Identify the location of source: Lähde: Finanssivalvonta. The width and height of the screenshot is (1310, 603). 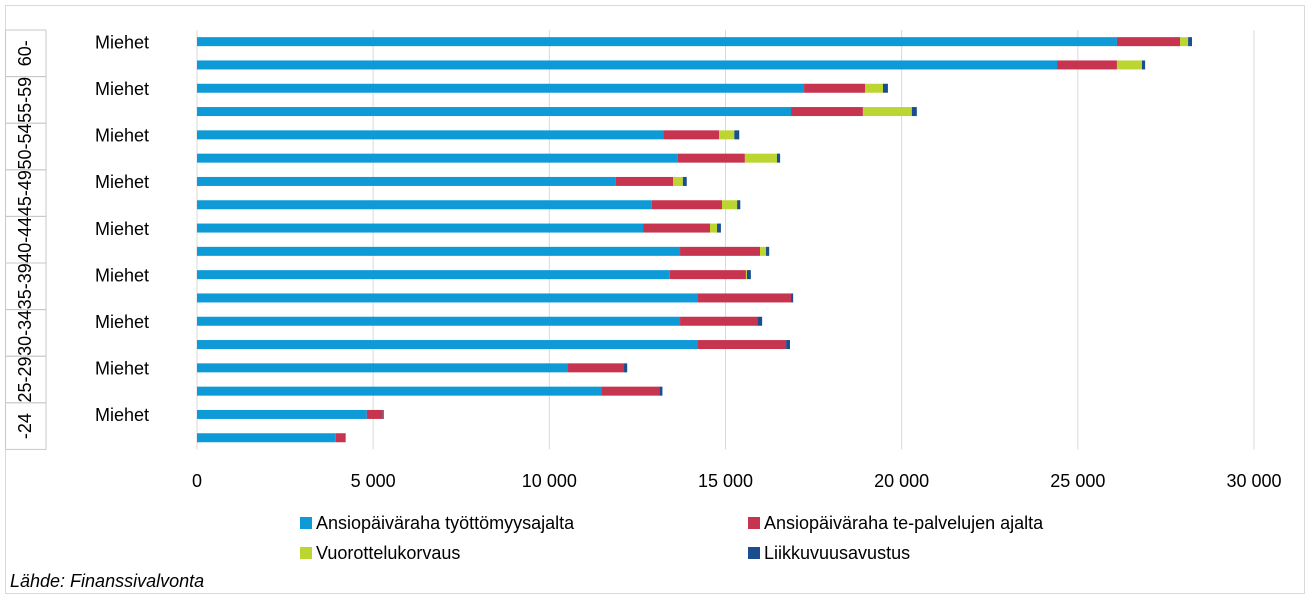
(107, 581).